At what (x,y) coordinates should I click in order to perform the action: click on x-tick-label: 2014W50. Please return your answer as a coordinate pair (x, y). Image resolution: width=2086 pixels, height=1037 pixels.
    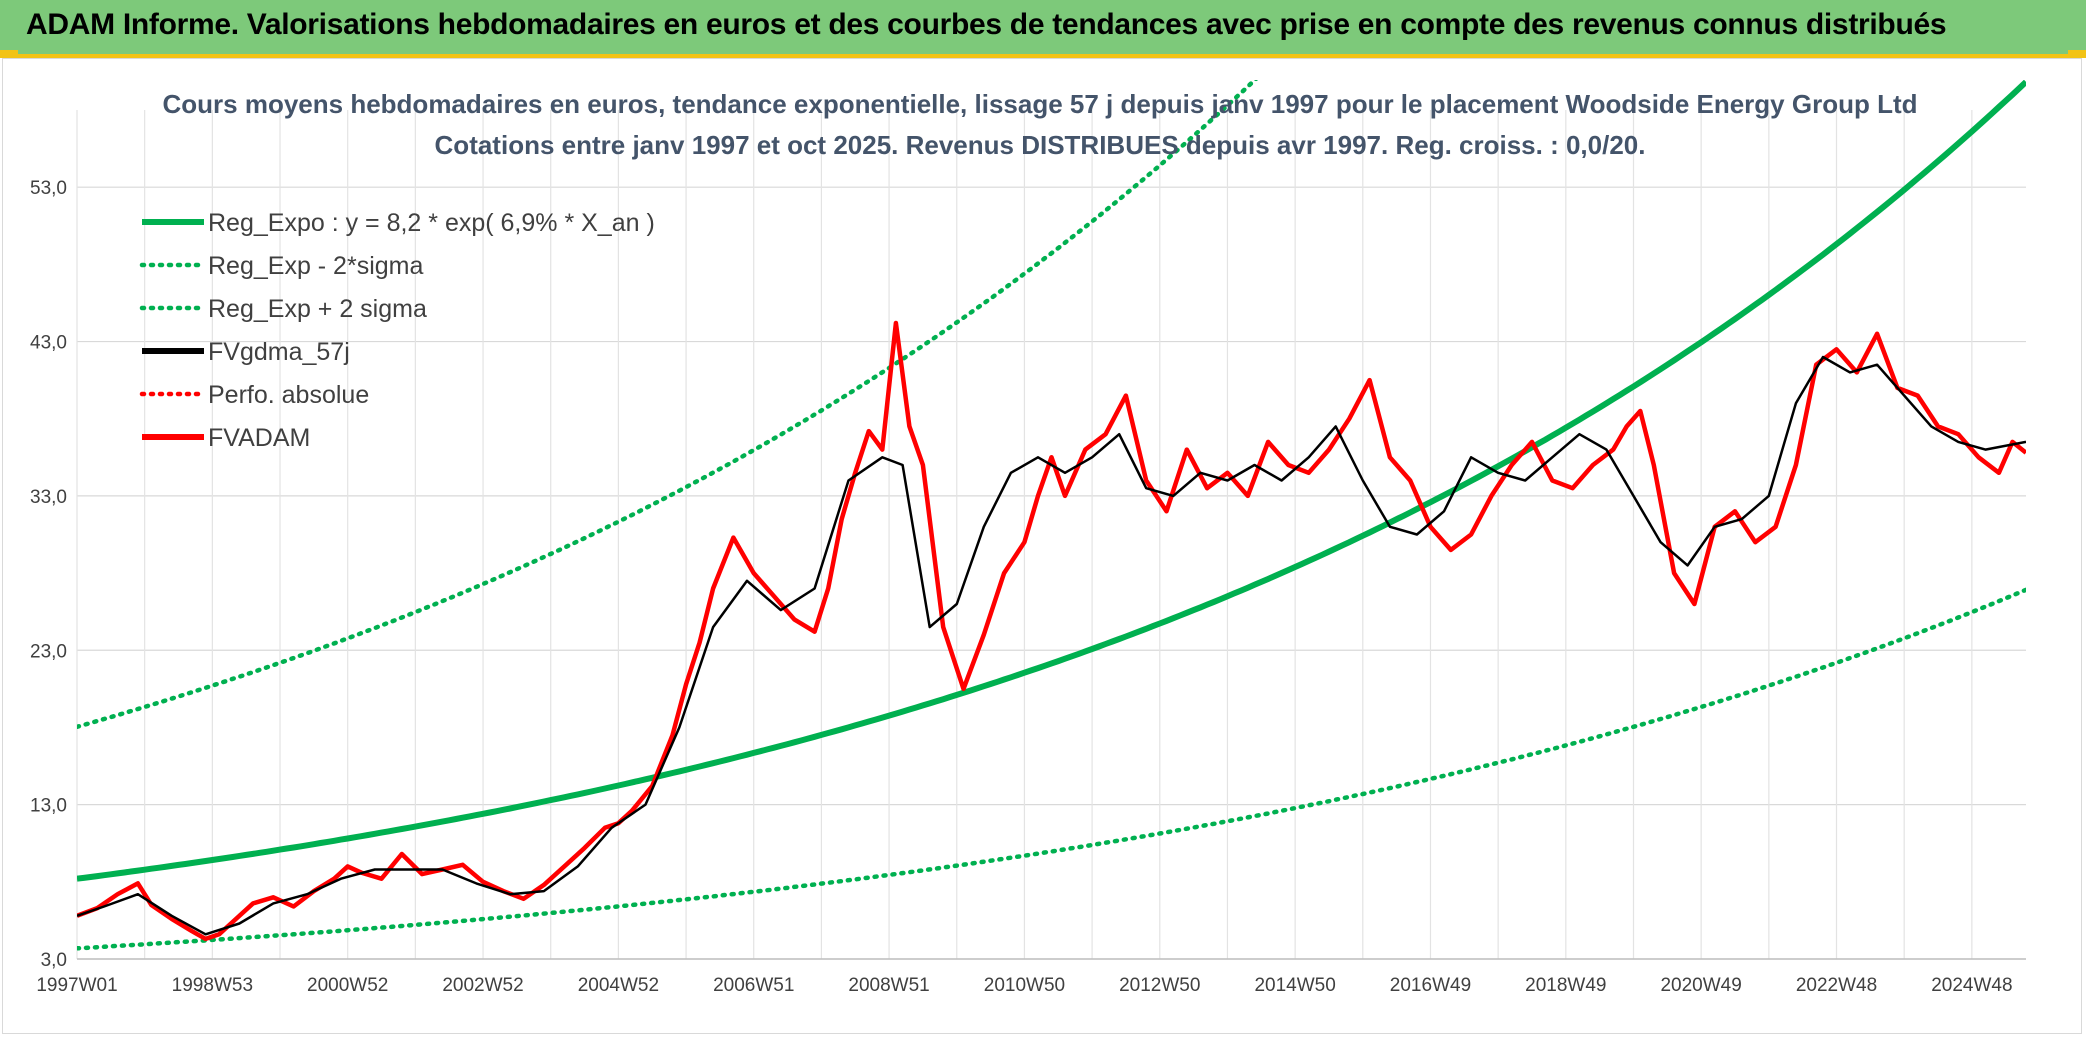
    Looking at the image, I should click on (1294, 985).